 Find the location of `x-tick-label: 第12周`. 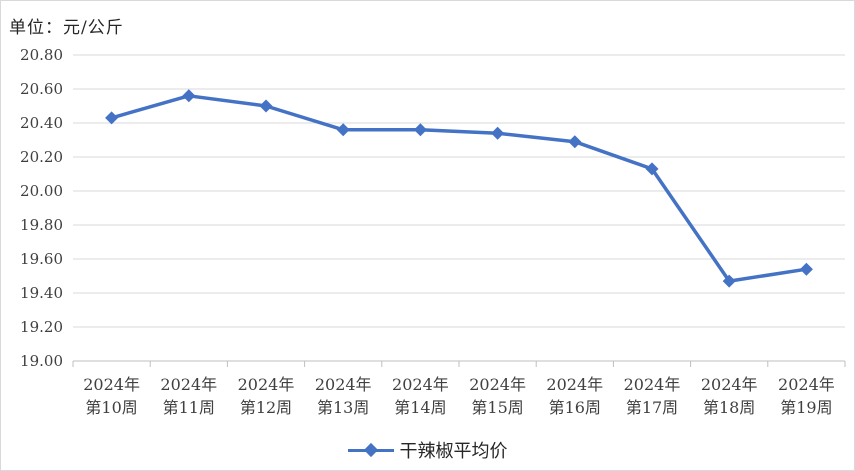

x-tick-label: 第12周 is located at coordinates (266, 407).